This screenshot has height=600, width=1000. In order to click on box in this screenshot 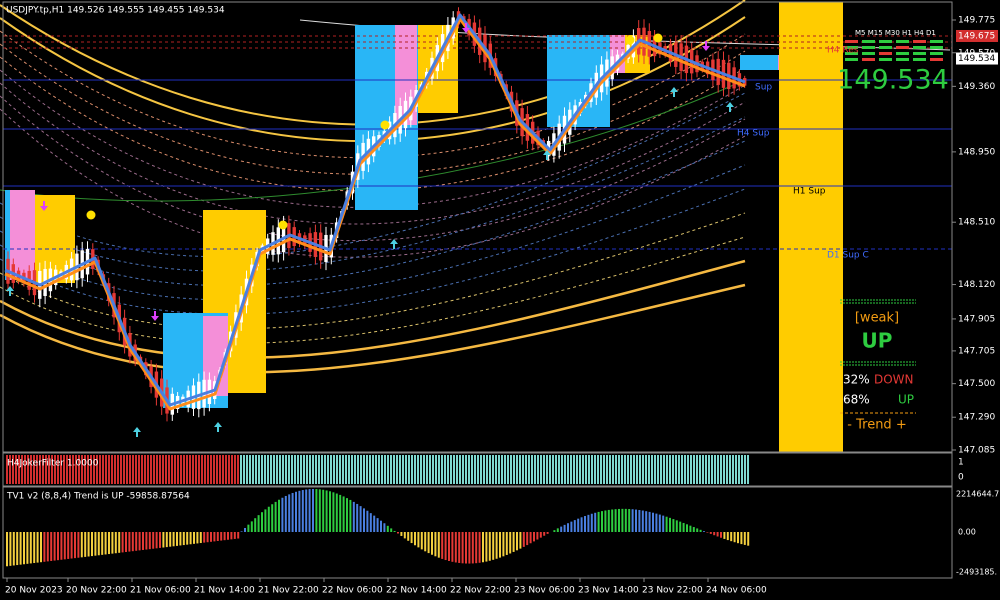, I will do `click(811, 227)`.